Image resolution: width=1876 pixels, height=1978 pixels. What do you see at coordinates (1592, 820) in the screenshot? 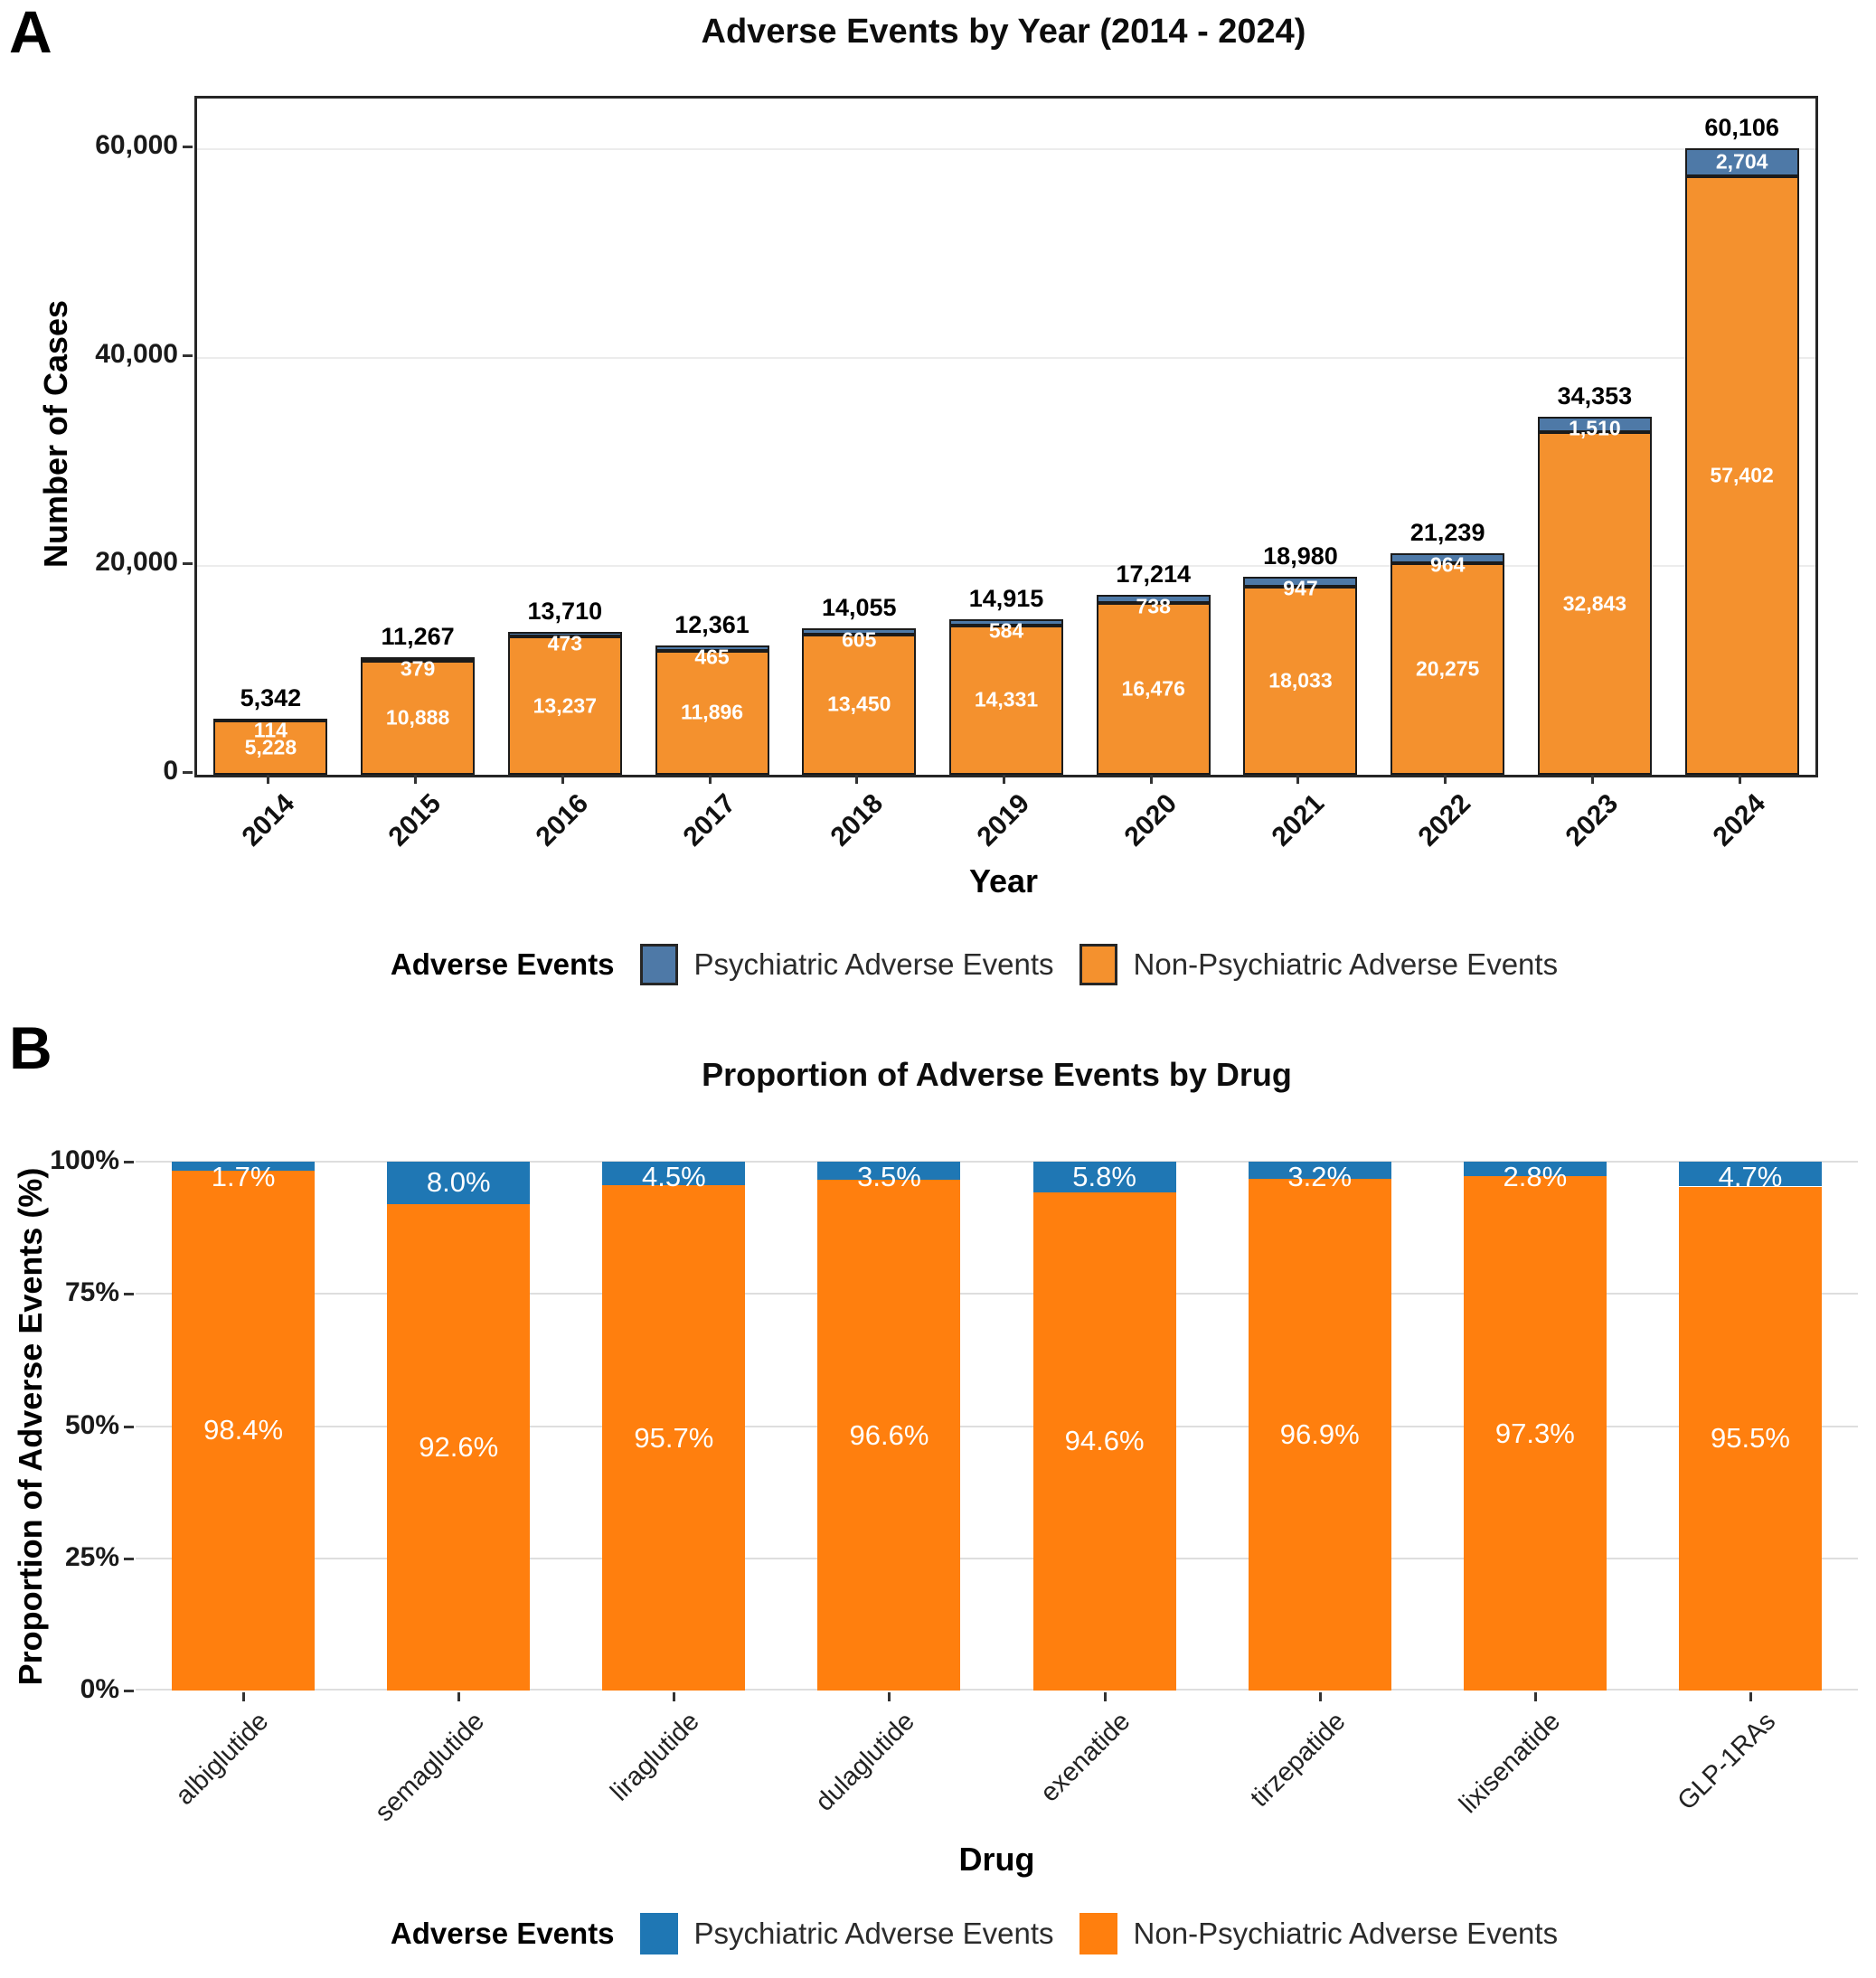
I see `panel-a-xtick-label: 2023` at bounding box center [1592, 820].